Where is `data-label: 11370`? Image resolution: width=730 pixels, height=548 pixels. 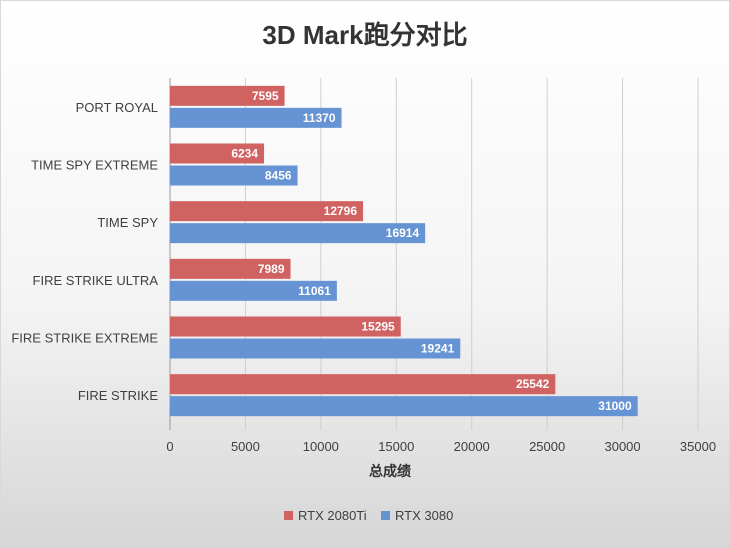
data-label: 11370 is located at coordinates (319, 118).